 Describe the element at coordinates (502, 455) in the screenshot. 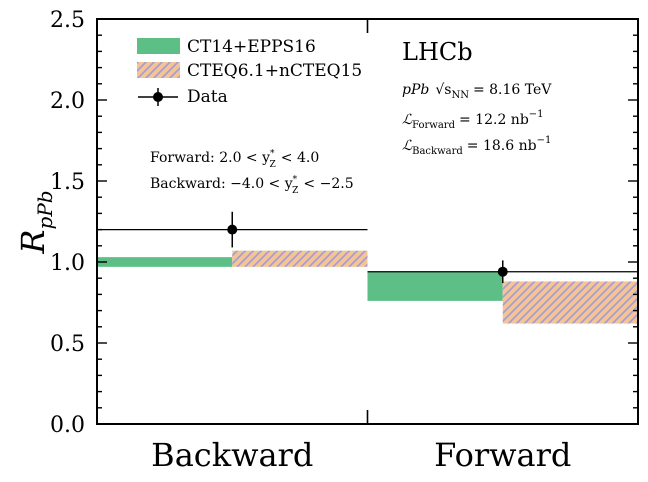

I see `x-category-label: Forward` at that location.